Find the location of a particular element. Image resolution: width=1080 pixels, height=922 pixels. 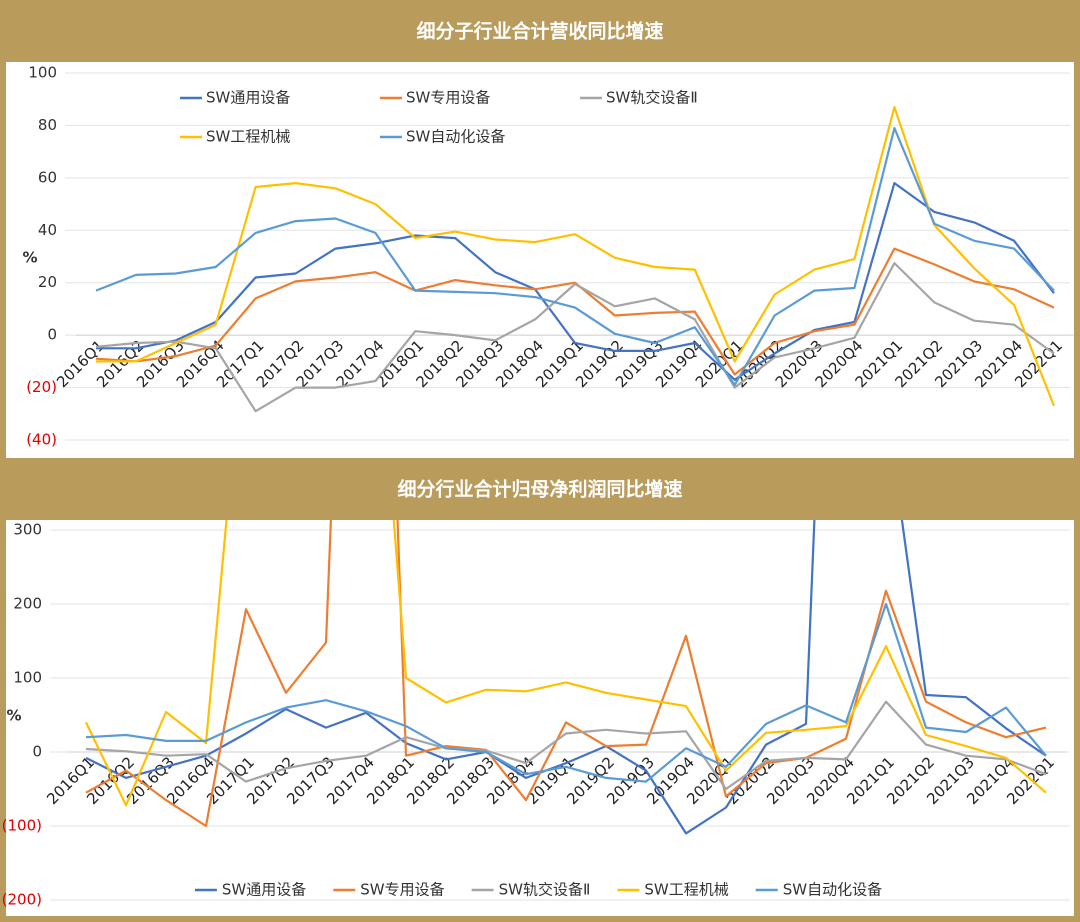

y-tick-label: (20) is located at coordinates (41, 387).